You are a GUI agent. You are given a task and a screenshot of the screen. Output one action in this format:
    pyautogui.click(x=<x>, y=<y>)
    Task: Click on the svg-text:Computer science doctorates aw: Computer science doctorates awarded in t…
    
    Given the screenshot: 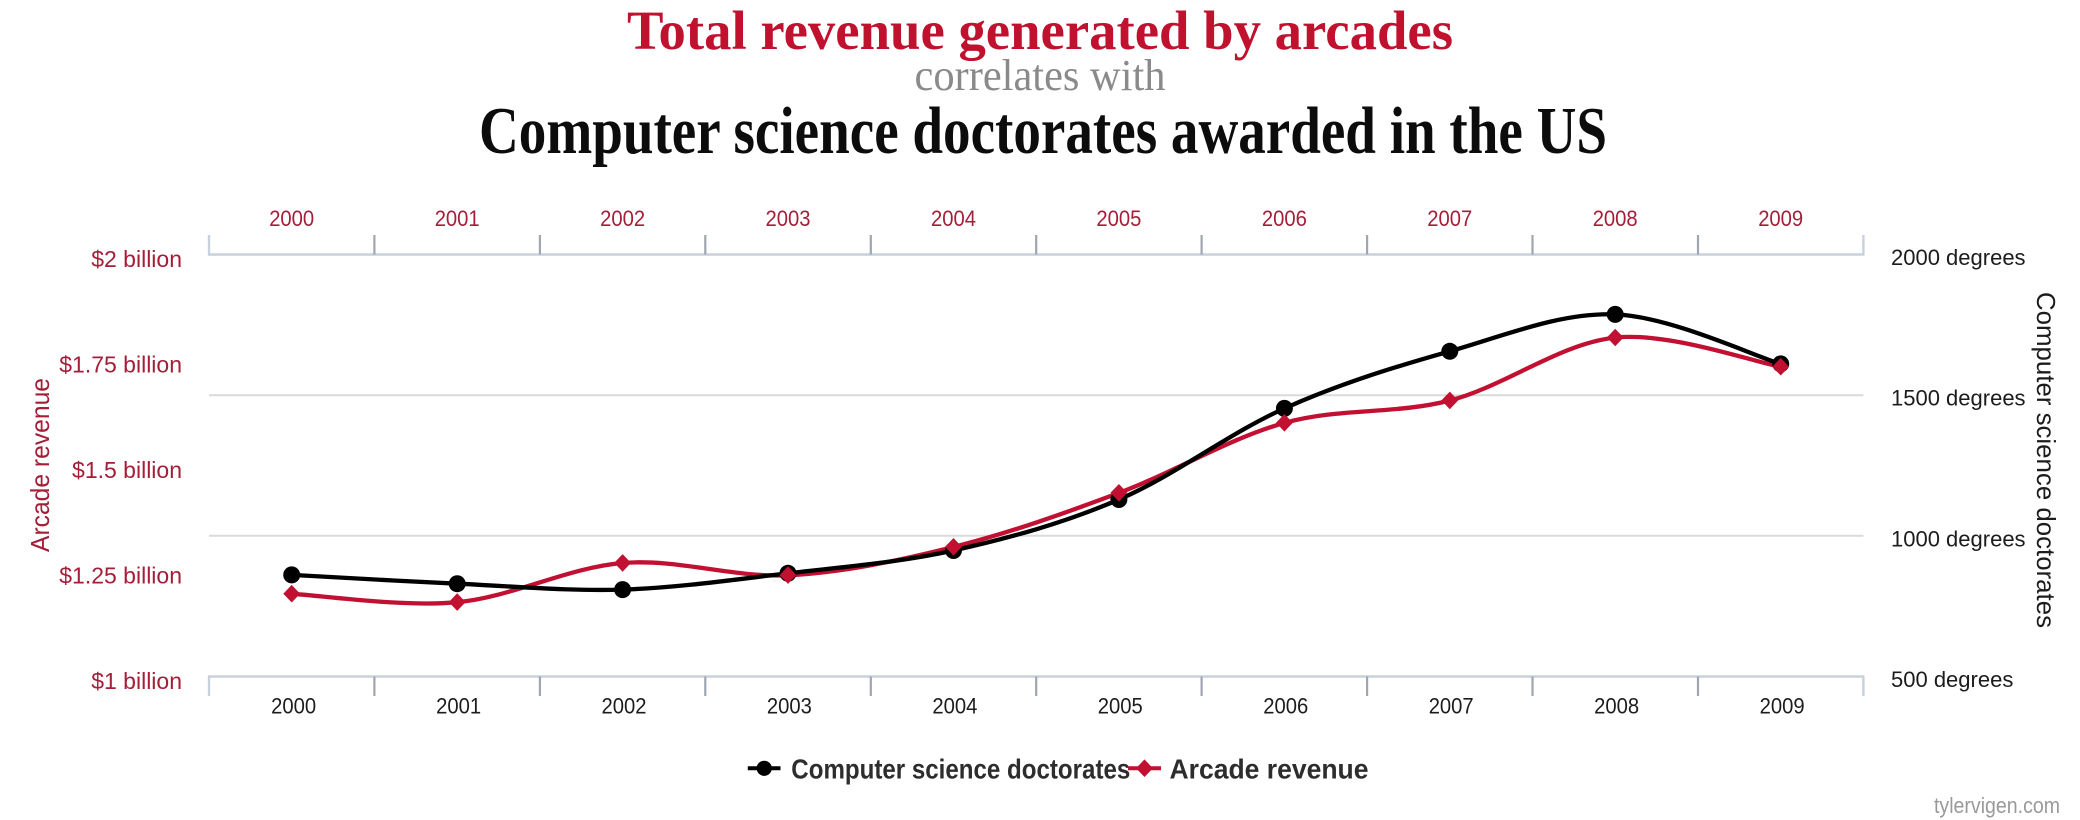 What is the action you would take?
    pyautogui.click(x=1043, y=131)
    